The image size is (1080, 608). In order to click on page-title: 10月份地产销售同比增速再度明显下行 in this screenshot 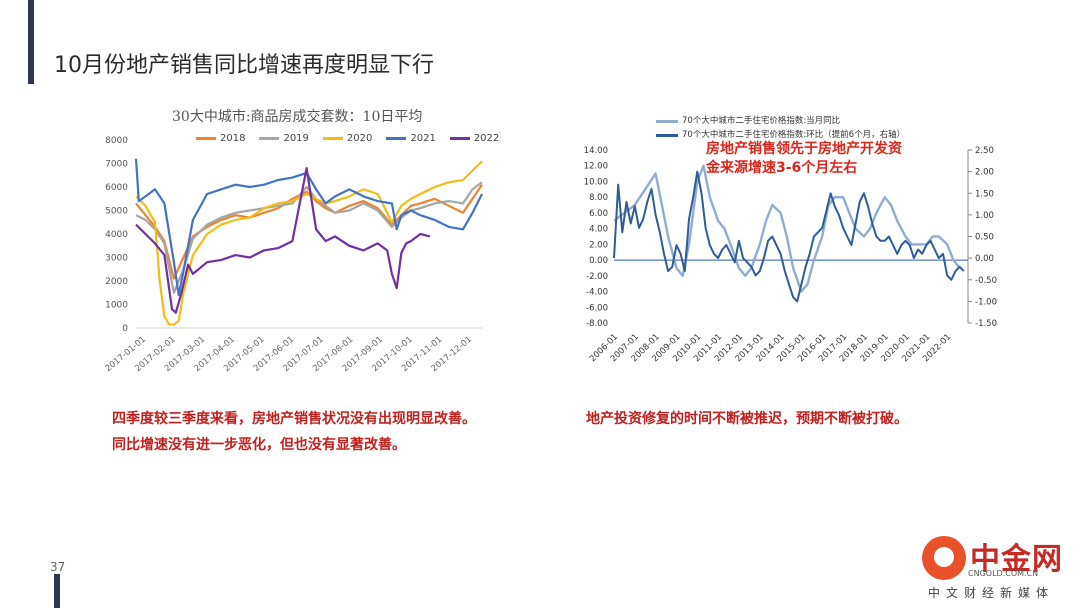, I will do `click(244, 65)`.